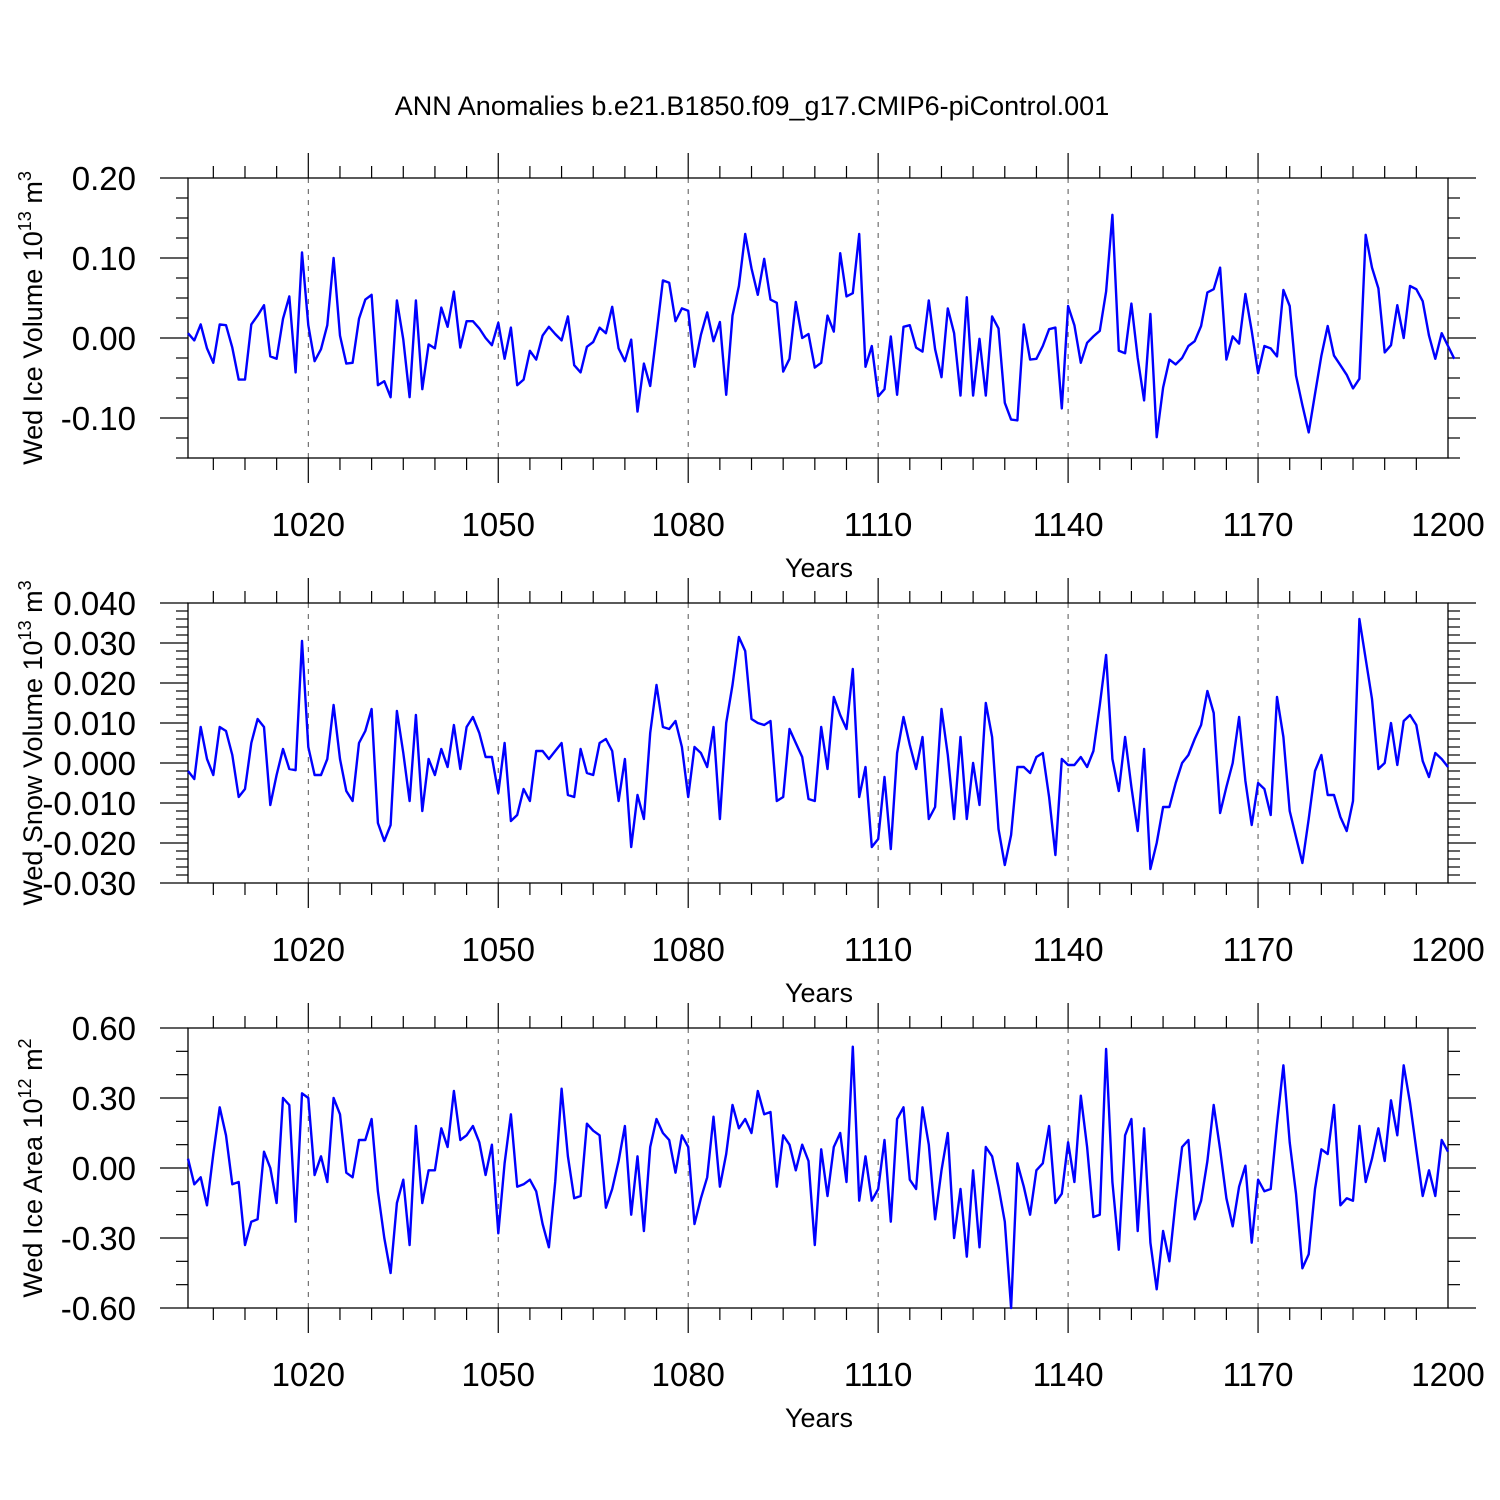 Image resolution: width=1500 pixels, height=1500 pixels. Describe the element at coordinates (98, 418) in the screenshot. I see `y-tick-label: -0.10` at that location.